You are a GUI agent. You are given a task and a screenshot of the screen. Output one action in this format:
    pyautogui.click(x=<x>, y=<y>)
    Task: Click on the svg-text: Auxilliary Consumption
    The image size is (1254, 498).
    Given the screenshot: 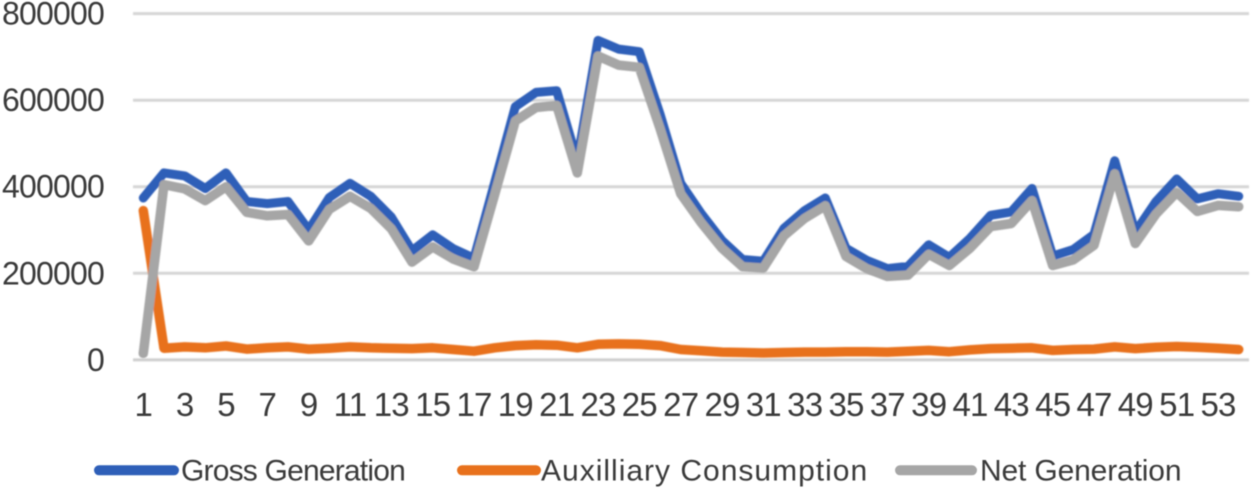 What is the action you would take?
    pyautogui.click(x=704, y=471)
    